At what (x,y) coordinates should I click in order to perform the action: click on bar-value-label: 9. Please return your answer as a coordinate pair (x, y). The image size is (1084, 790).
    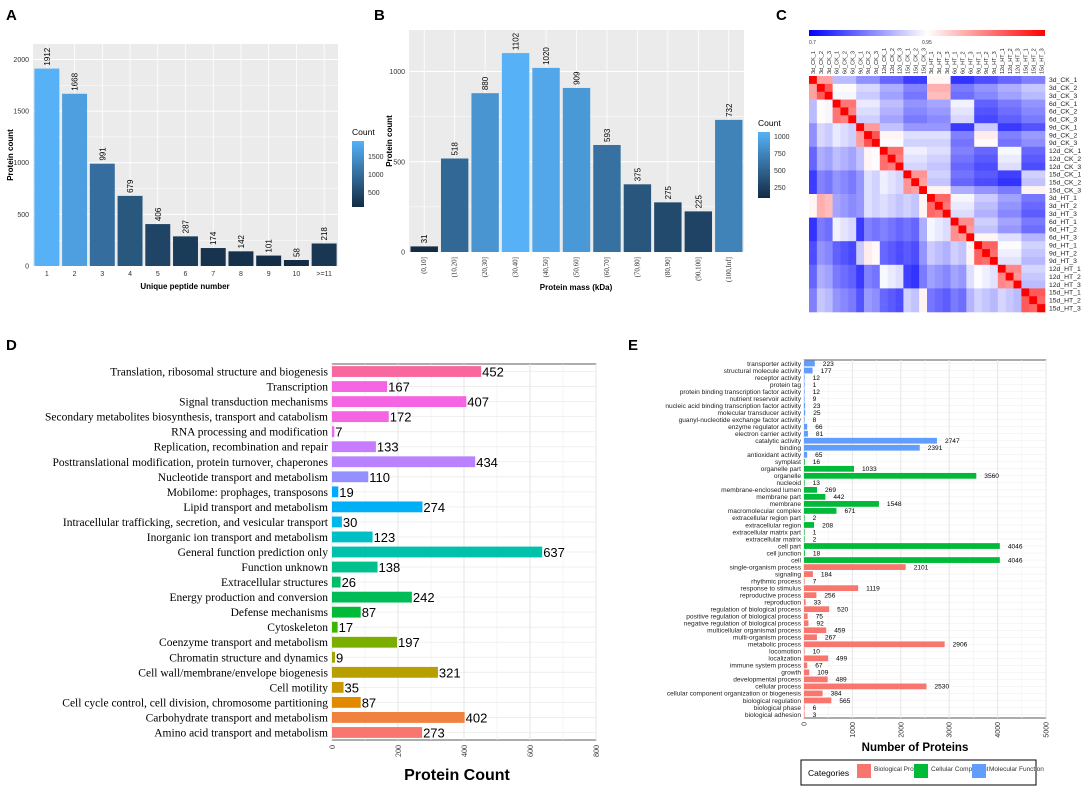
    Looking at the image, I should click on (815, 399).